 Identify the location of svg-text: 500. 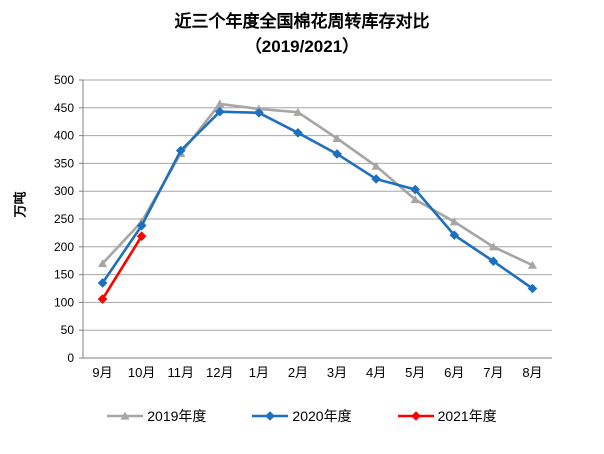
(64, 80).